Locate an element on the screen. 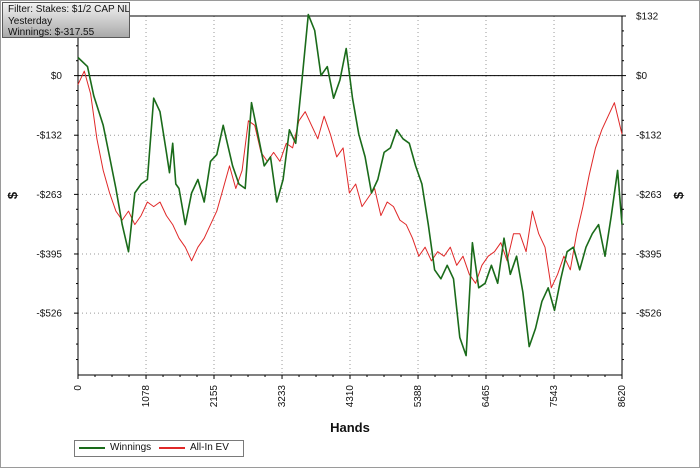 The image size is (700, 468). y-tick-label-left: $0 is located at coordinates (57, 76).